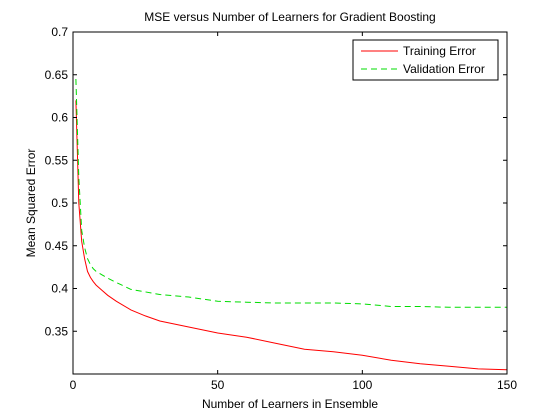 The image size is (560, 420). Describe the element at coordinates (73, 385) in the screenshot. I see `x-tick-label: 0` at that location.